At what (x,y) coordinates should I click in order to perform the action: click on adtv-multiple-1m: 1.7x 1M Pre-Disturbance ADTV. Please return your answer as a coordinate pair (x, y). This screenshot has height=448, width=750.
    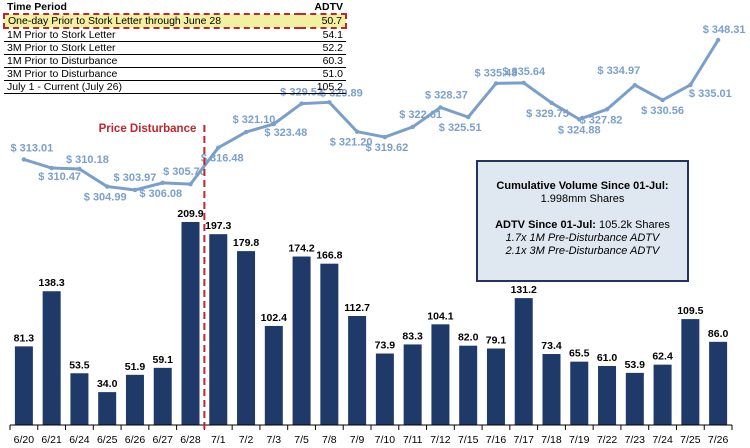
    Looking at the image, I should click on (582, 238).